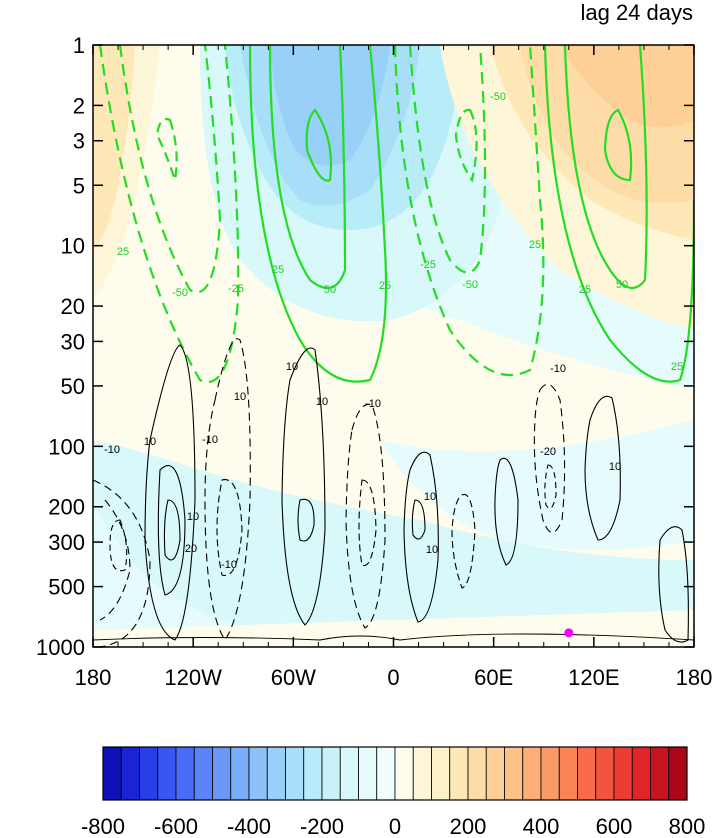 This screenshot has width=714, height=838. Describe the element at coordinates (687, 826) in the screenshot. I see `colorbar-tick-label: 800` at that location.